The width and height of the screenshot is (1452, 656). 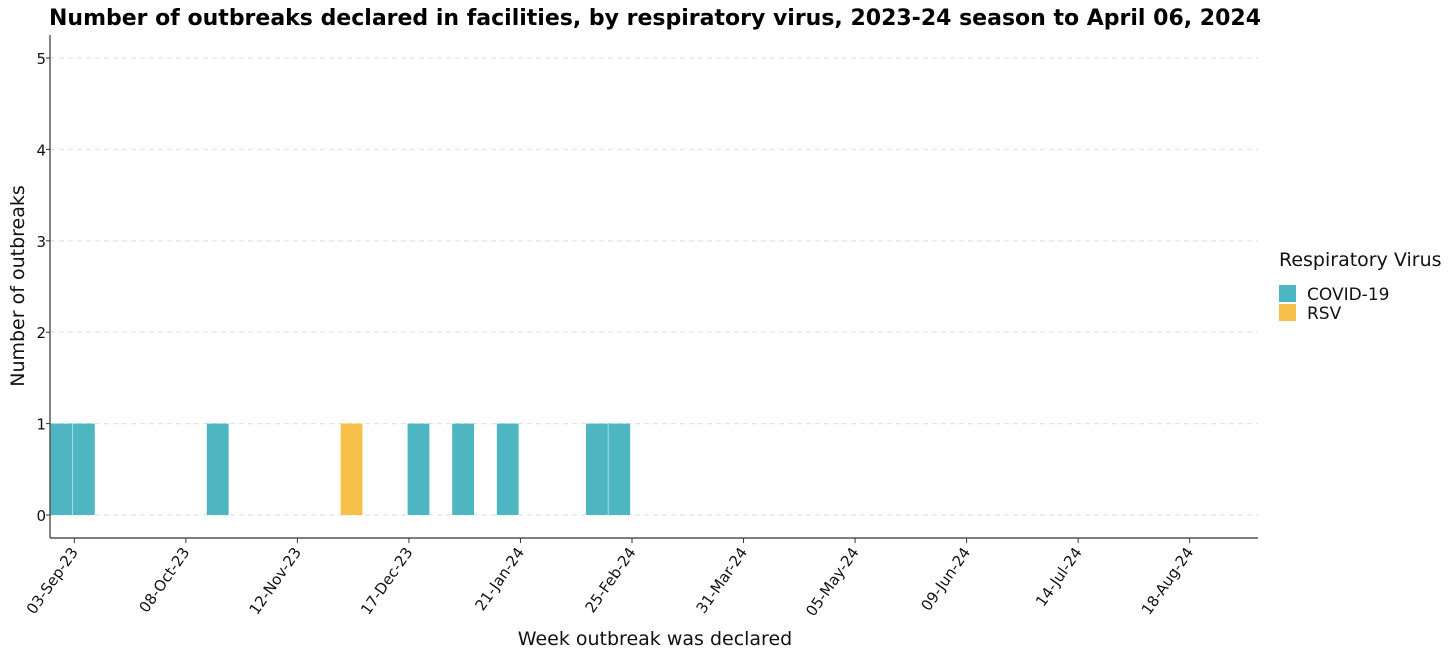 What do you see at coordinates (1348, 295) in the screenshot?
I see `legend-label: COVID-19` at bounding box center [1348, 295].